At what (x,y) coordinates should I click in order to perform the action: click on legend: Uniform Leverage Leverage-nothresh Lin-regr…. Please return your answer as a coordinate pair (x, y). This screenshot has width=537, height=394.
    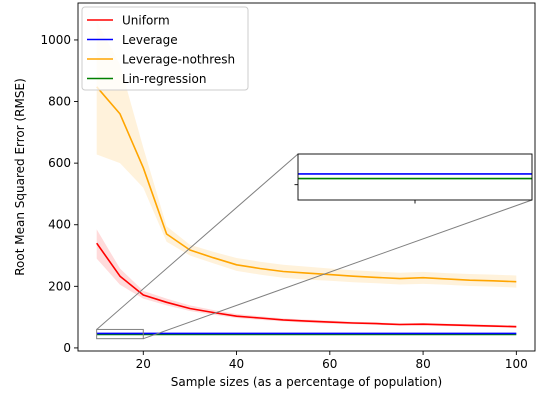
    Looking at the image, I should click on (165, 48).